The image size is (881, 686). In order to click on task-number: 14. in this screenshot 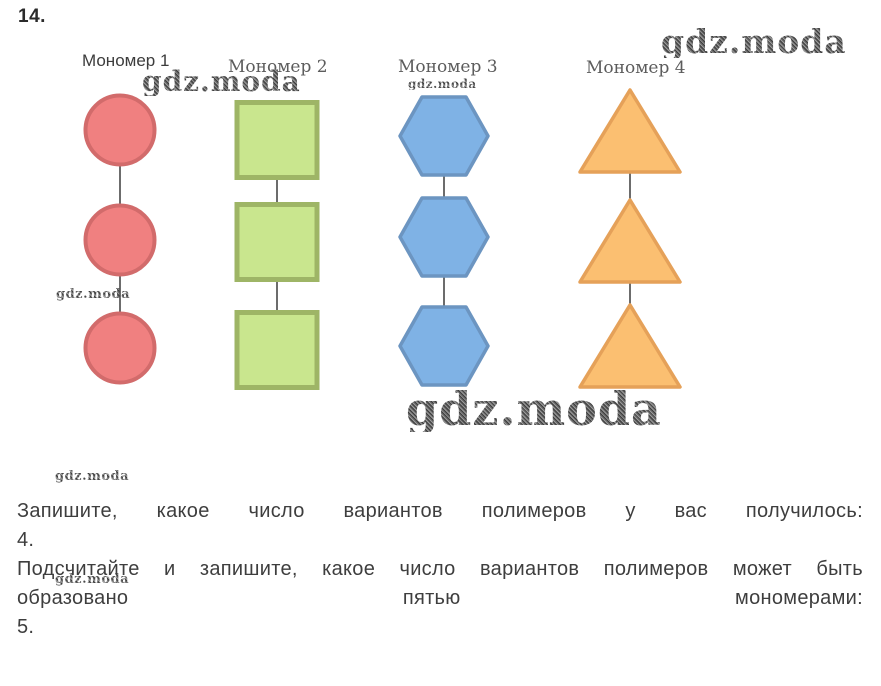, I will do `click(32, 16)`.